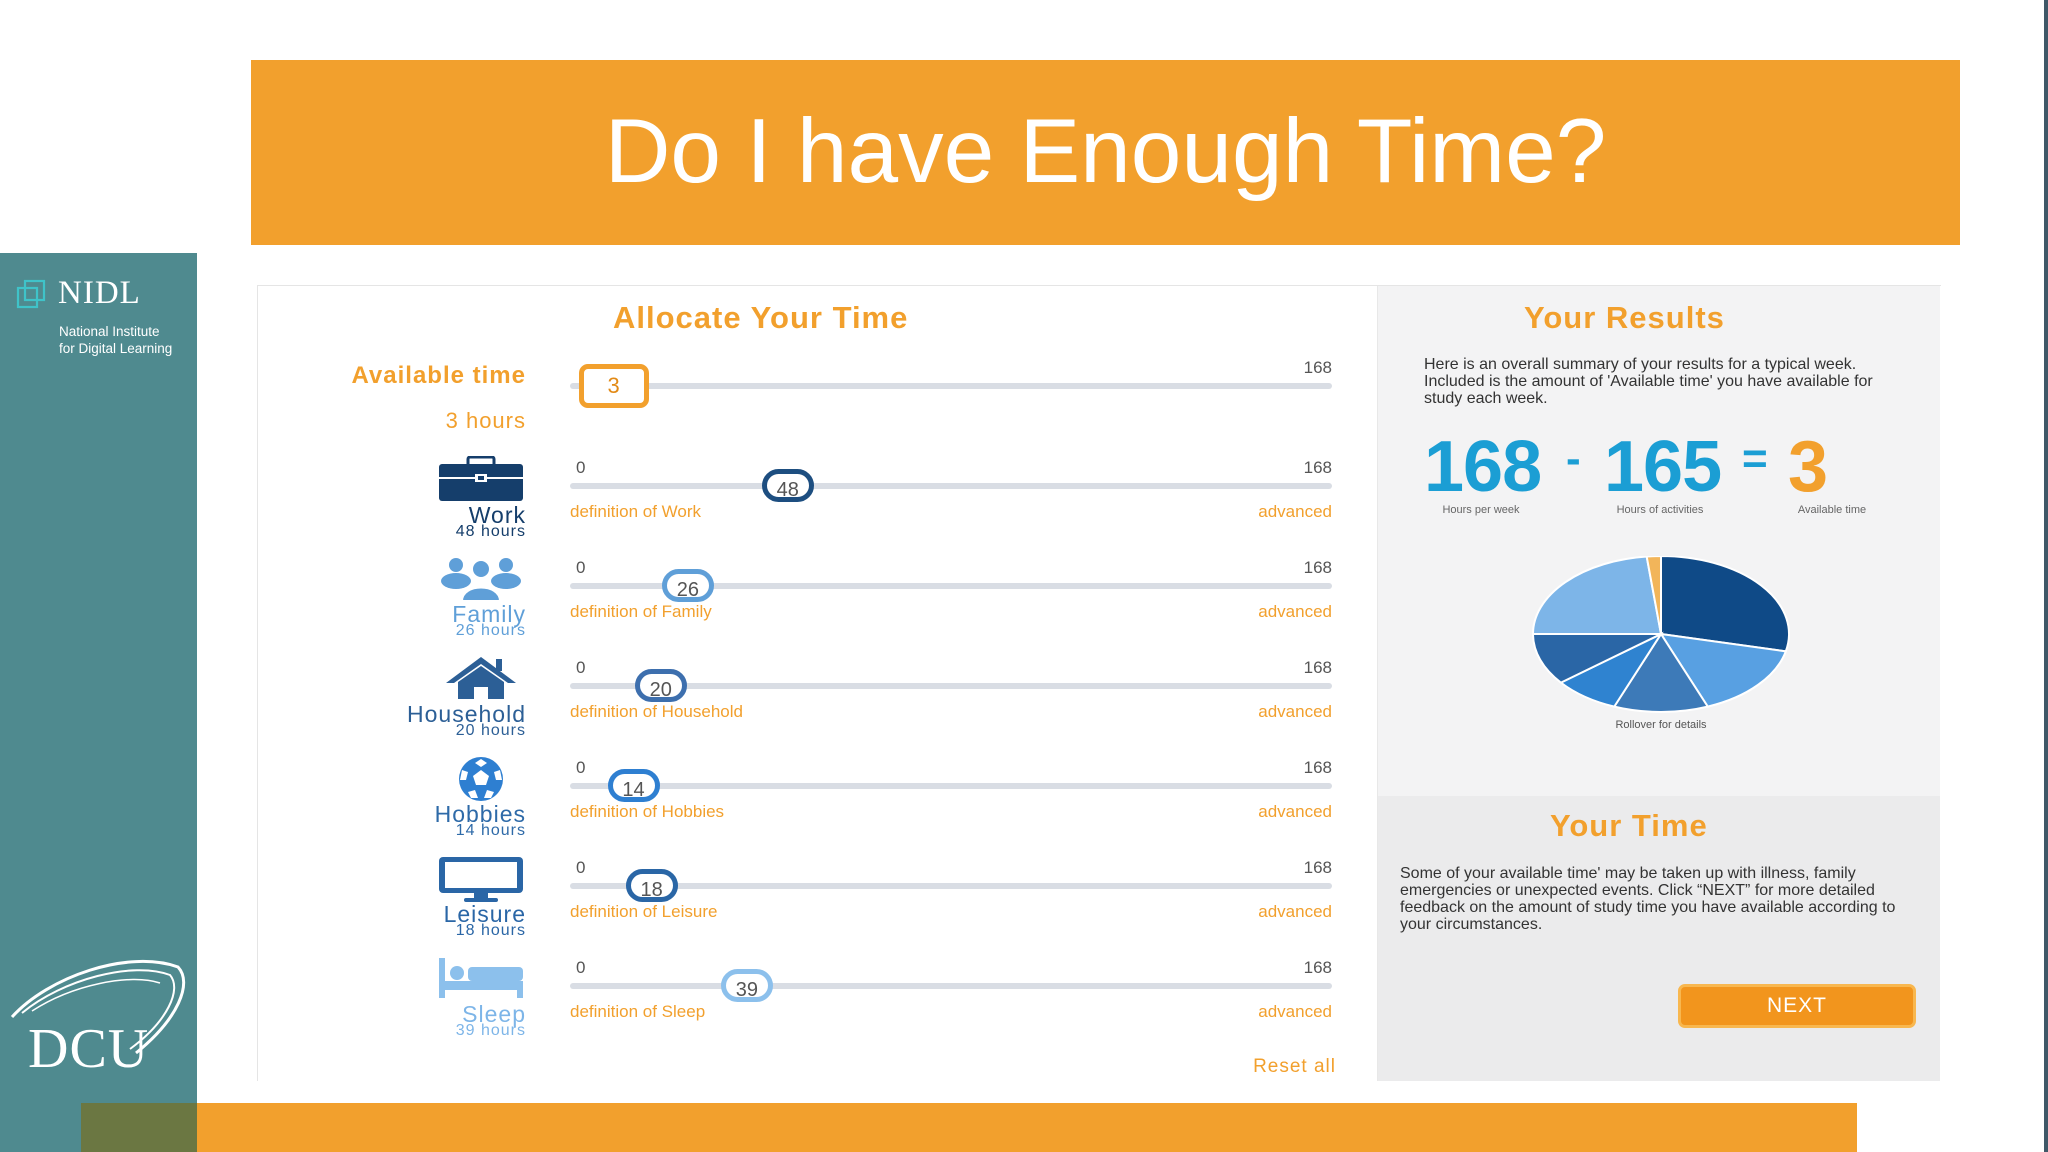  What do you see at coordinates (581, 867) in the screenshot?
I see `leisure-min-label: 0` at bounding box center [581, 867].